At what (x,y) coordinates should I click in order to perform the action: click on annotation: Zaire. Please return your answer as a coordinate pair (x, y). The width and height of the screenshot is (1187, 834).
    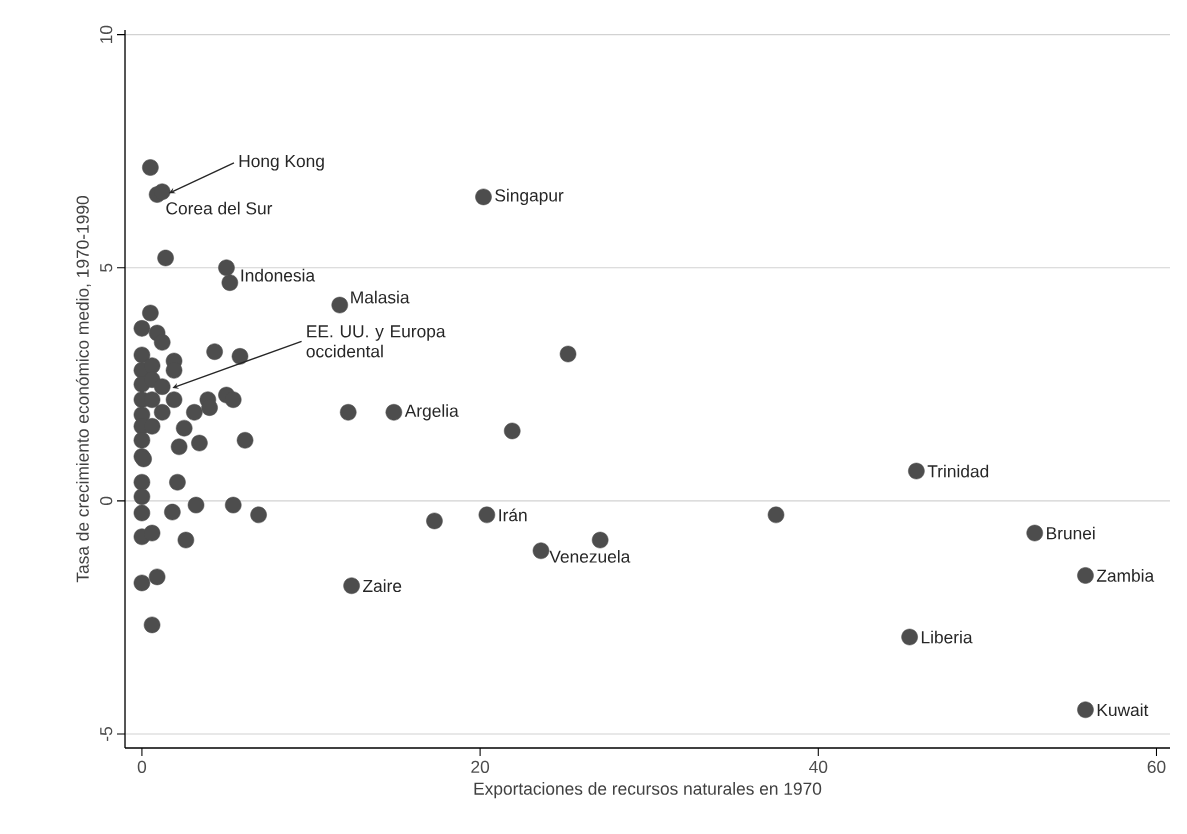
    Looking at the image, I should click on (382, 586).